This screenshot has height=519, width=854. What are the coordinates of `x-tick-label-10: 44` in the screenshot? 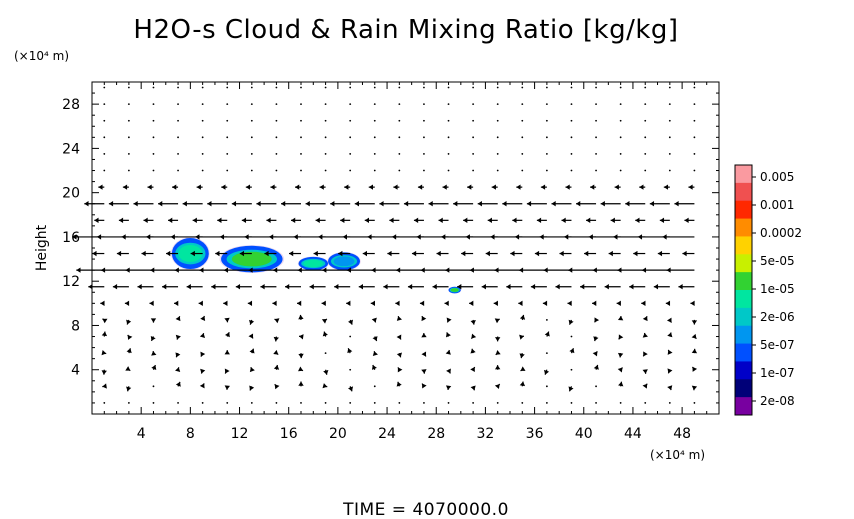 It's located at (633, 434).